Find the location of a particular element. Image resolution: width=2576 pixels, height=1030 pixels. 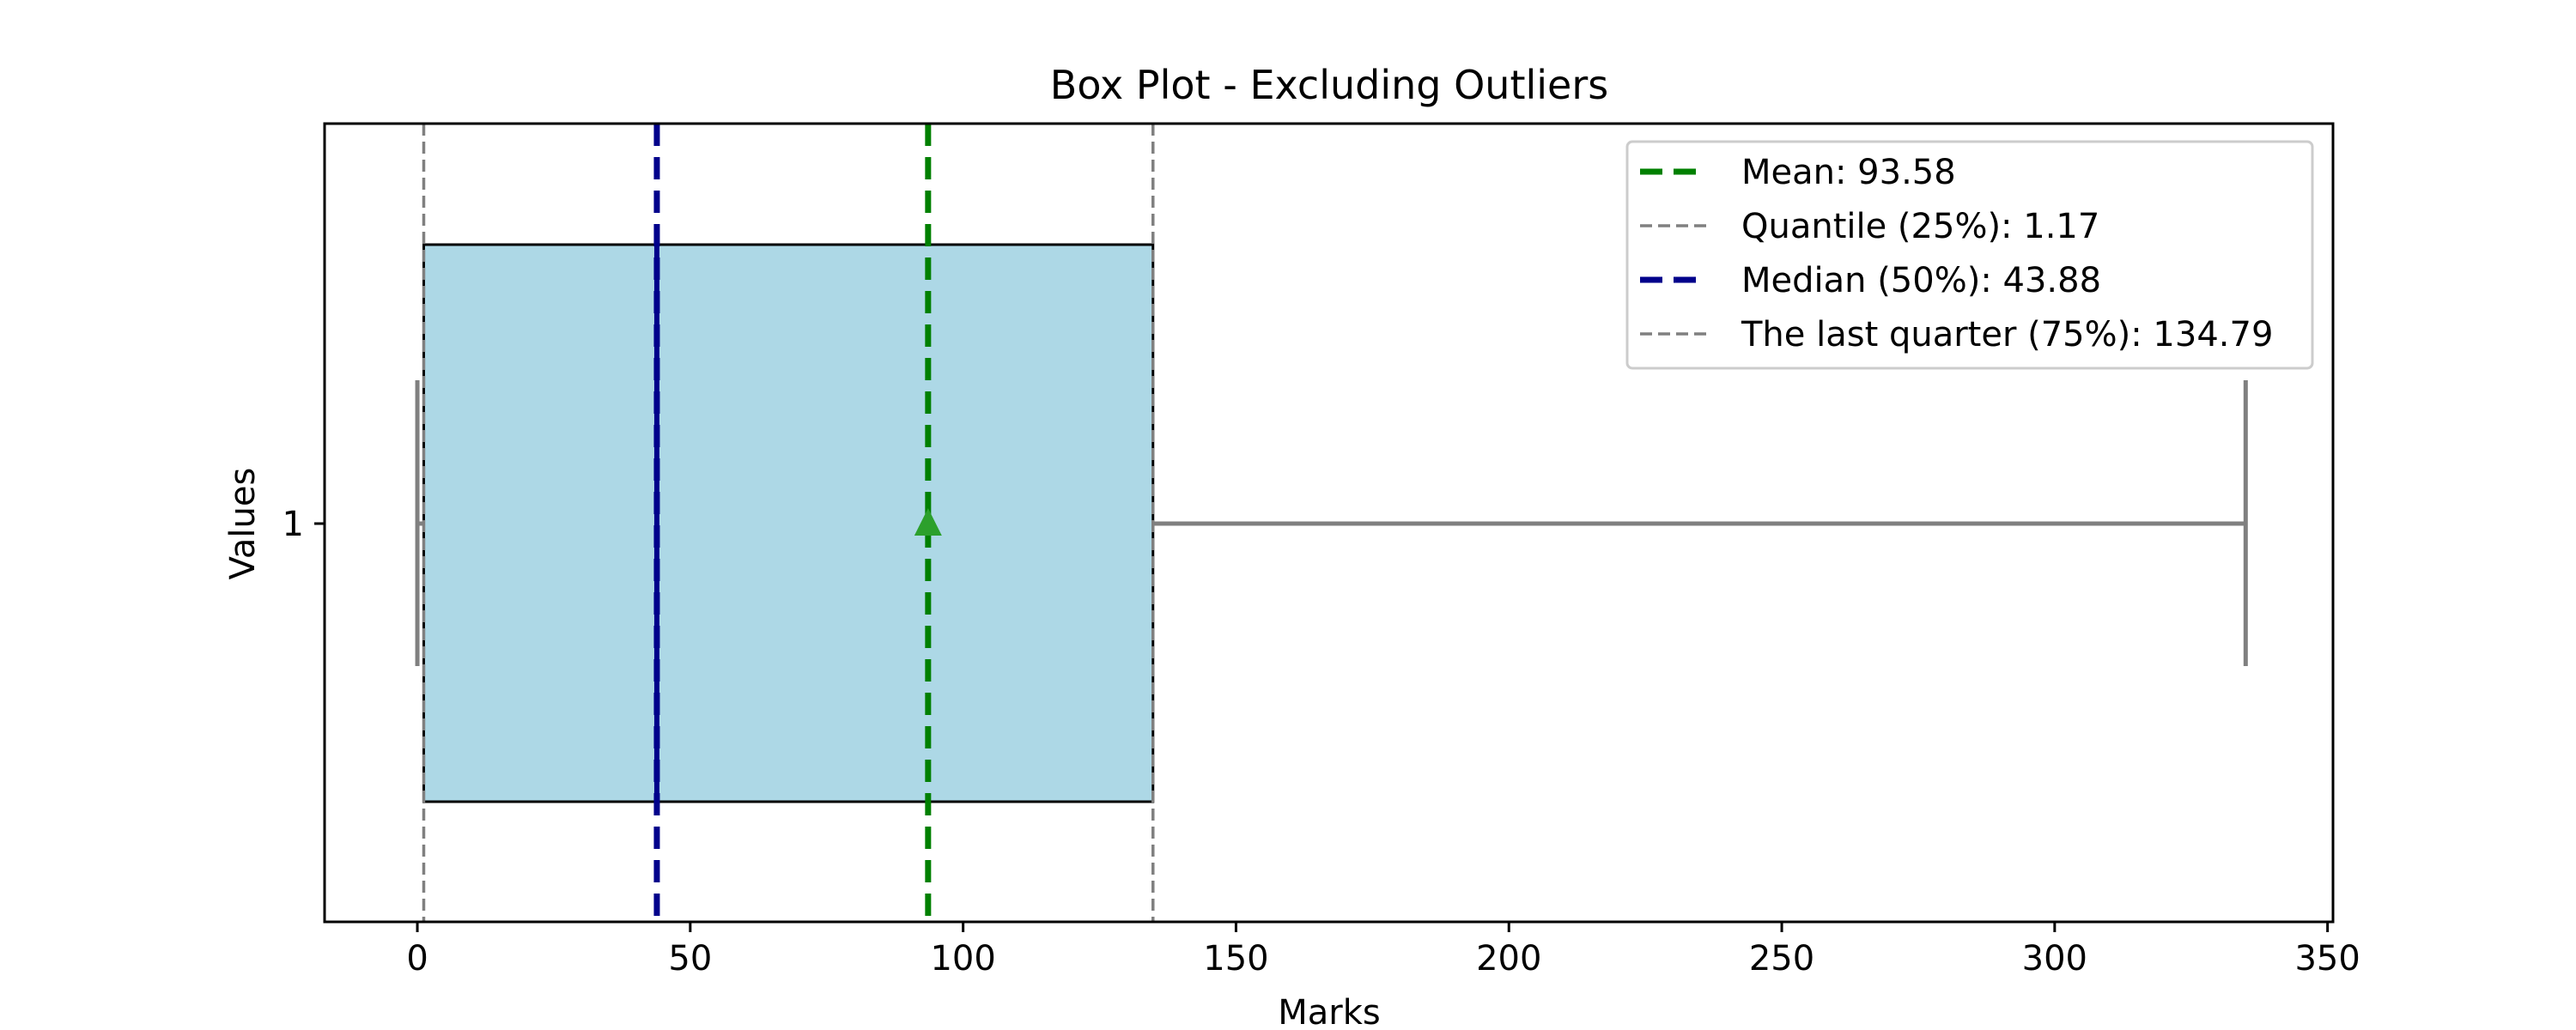

y-axis: 1 is located at coordinates (304, 524).